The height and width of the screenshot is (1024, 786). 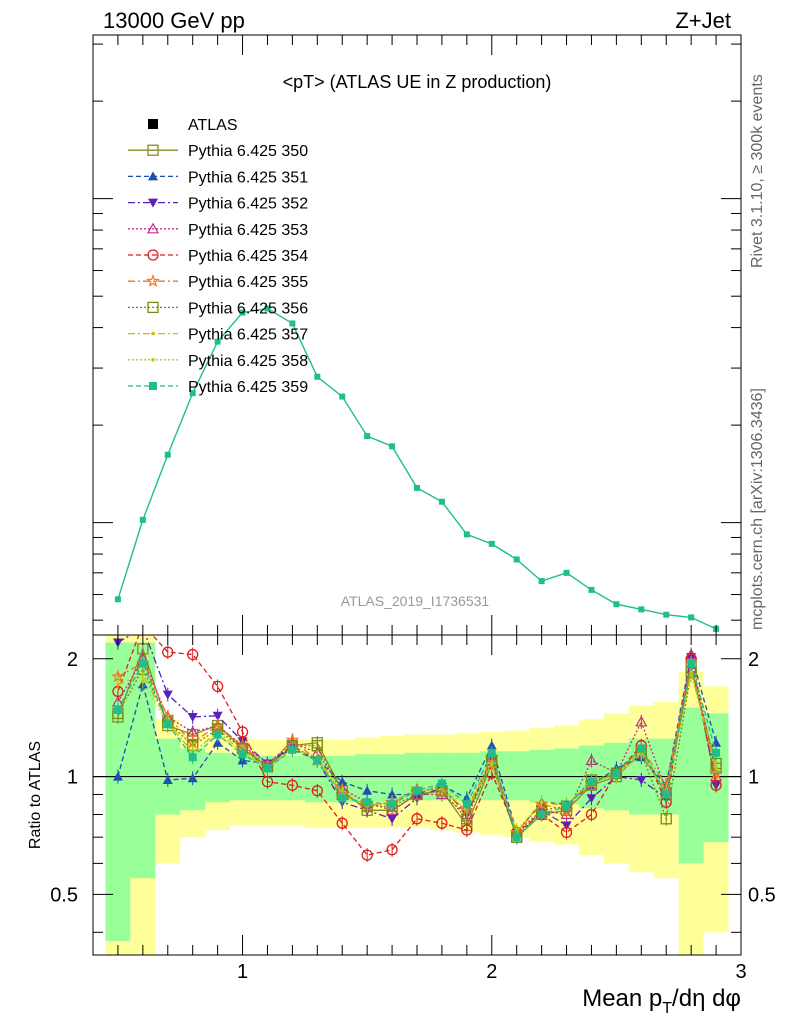 What do you see at coordinates (72, 778) in the screenshot?
I see `y-tick-label: 1` at bounding box center [72, 778].